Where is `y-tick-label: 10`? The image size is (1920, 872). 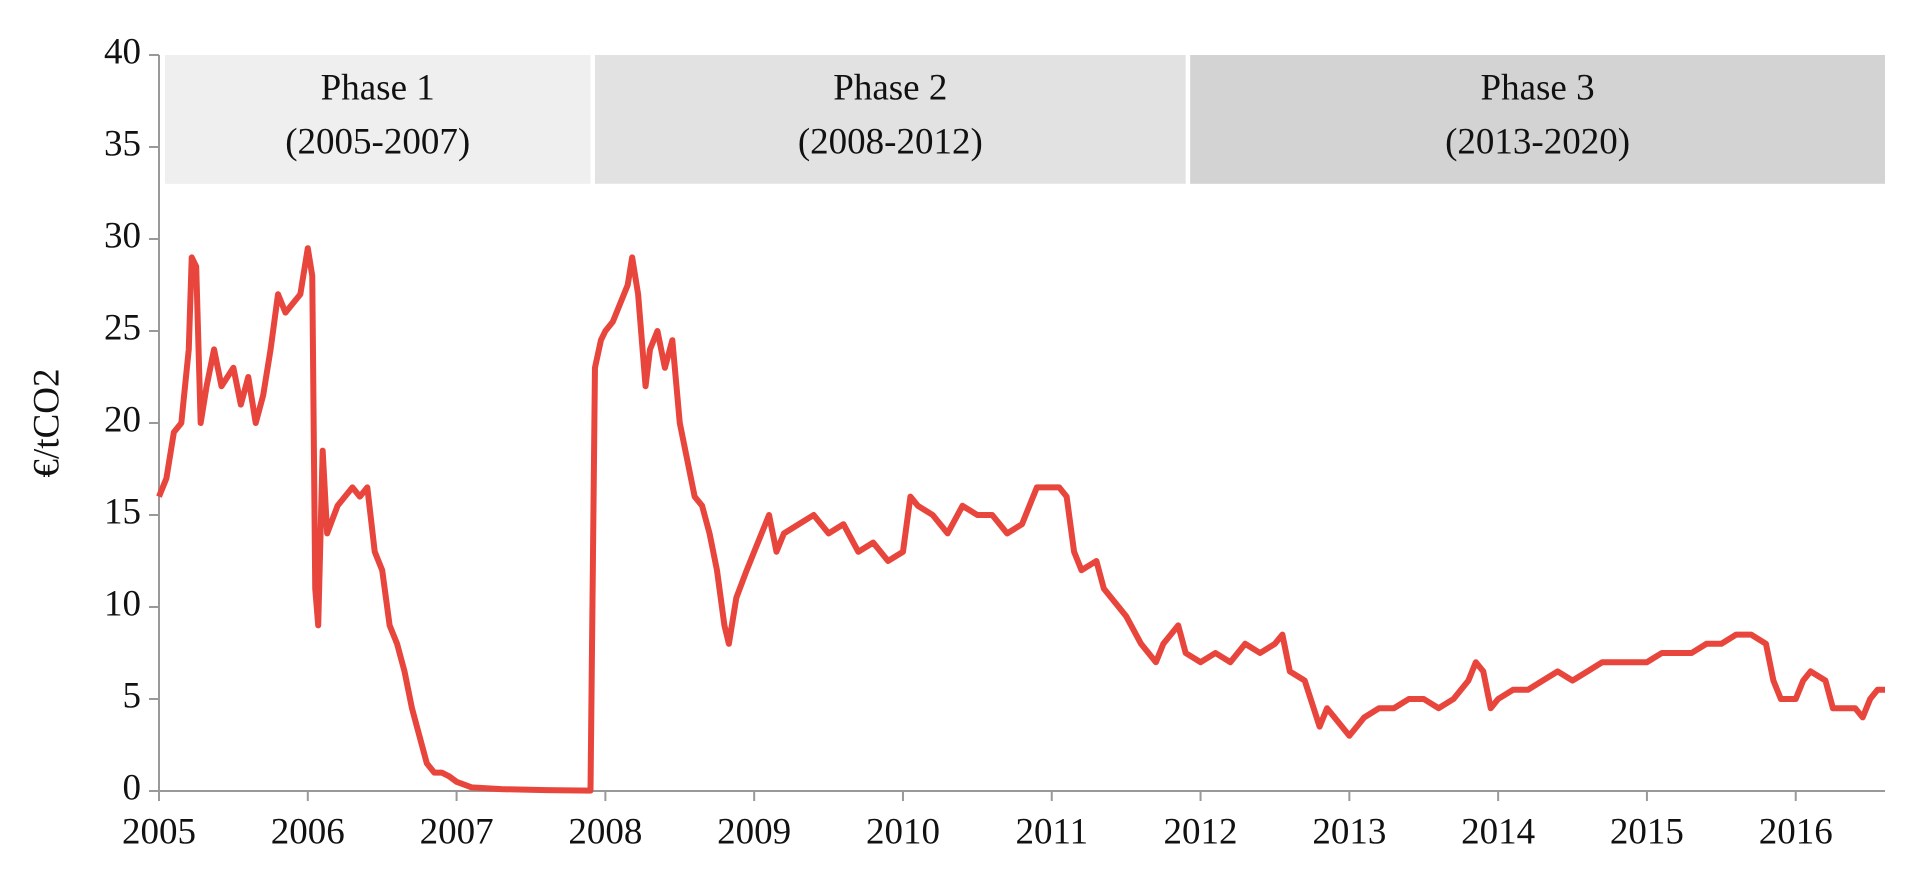 y-tick-label: 10 is located at coordinates (122, 603).